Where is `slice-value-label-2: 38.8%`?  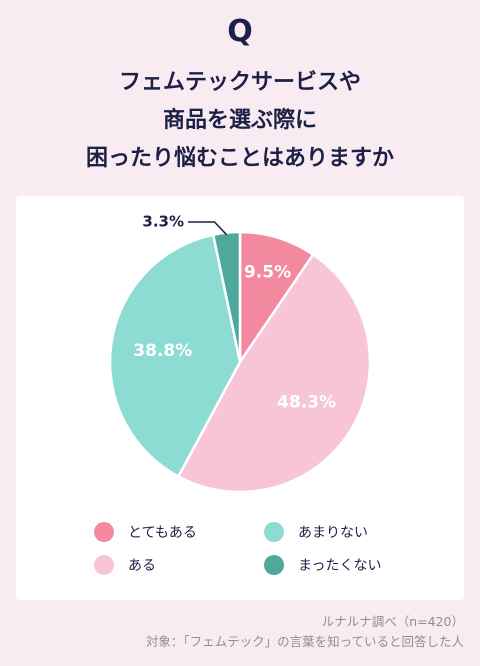 slice-value-label-2: 38.8% is located at coordinates (162, 351).